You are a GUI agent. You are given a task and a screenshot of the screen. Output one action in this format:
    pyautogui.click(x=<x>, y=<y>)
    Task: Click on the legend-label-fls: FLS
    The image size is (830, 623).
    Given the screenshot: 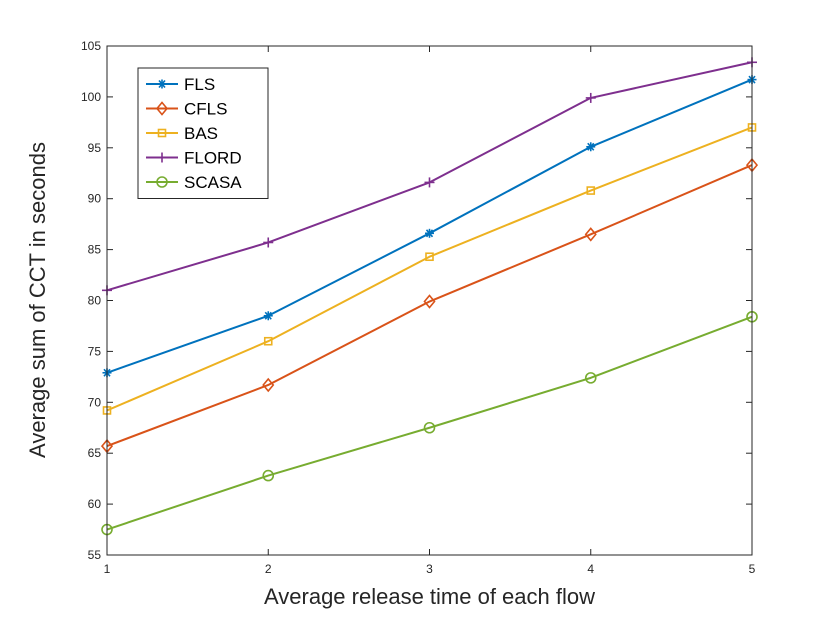 What is the action you would take?
    pyautogui.click(x=199, y=84)
    